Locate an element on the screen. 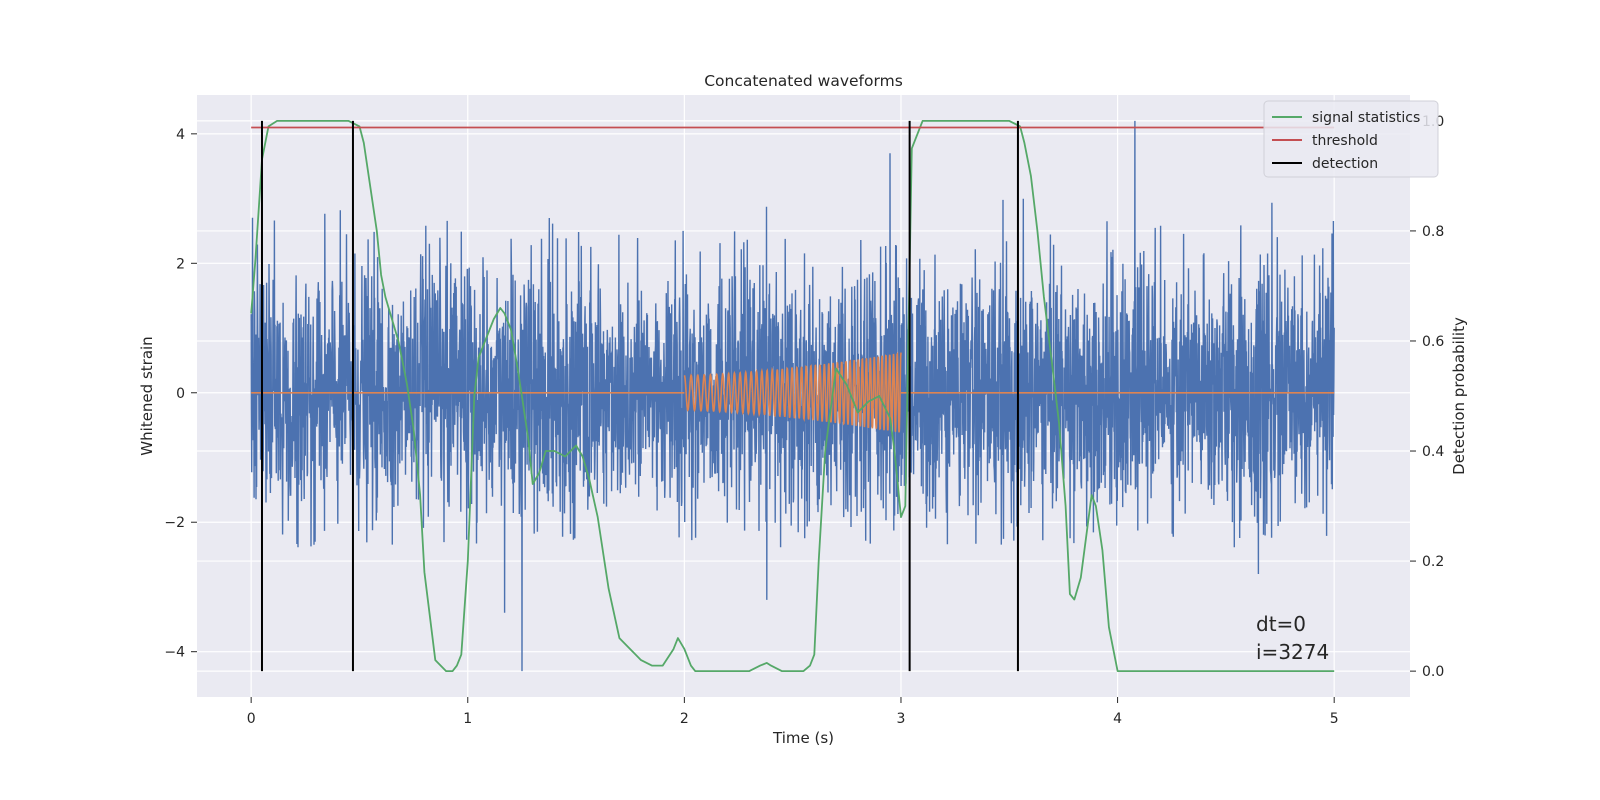 The width and height of the screenshot is (1600, 800). y2-axis-label: Detection probability is located at coordinates (1459, 396).